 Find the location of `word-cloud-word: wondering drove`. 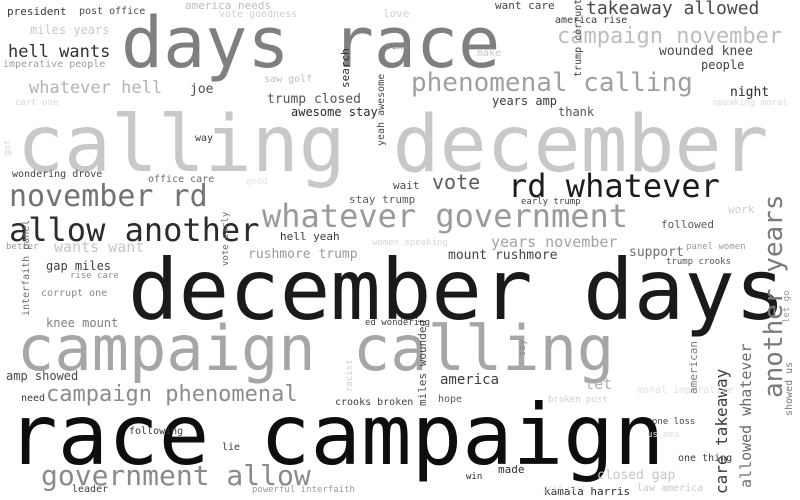

word-cloud-word: wondering drove is located at coordinates (57, 174).